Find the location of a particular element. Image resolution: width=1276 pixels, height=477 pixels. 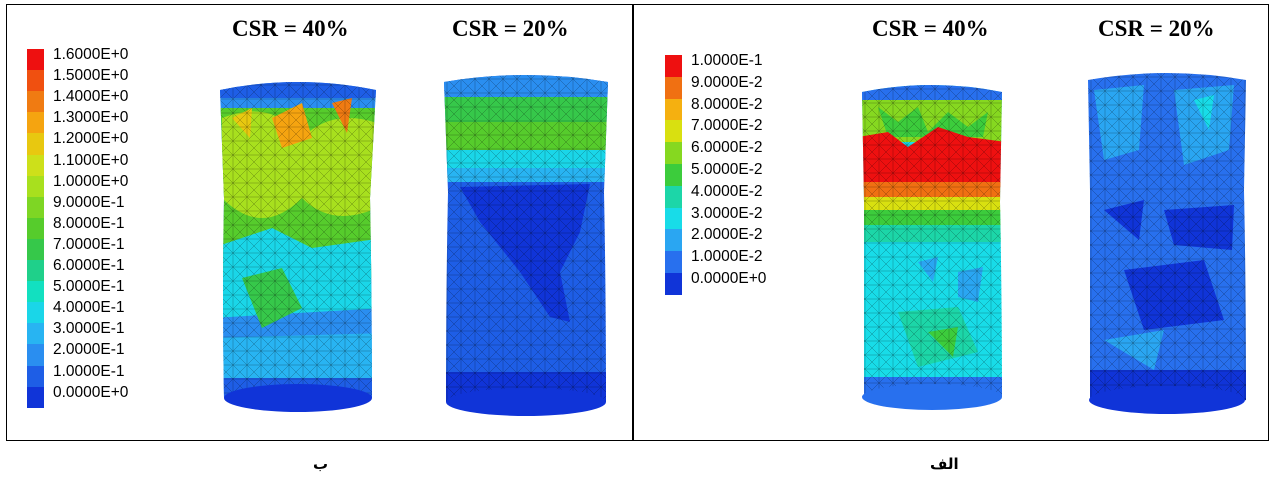

title-alef-csr40: CSR = 40% is located at coordinates (930, 28).